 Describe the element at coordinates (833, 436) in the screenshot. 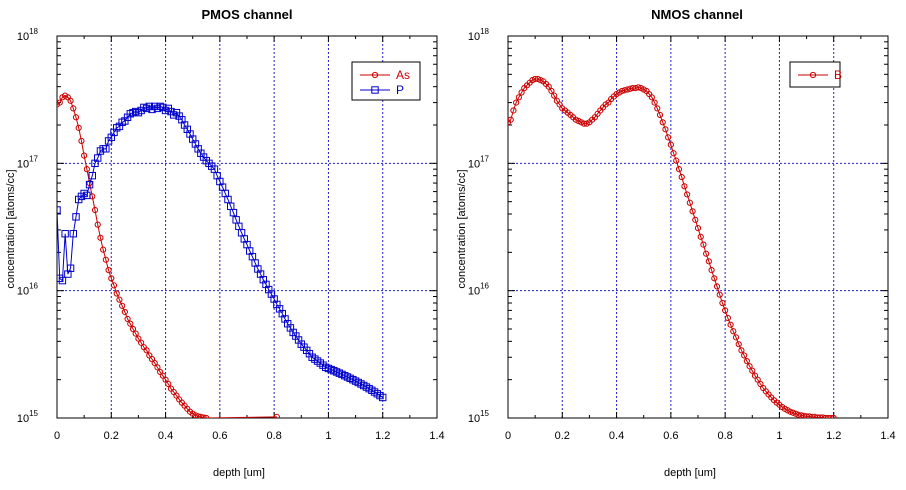

I see `x-tick-label: 1.2` at that location.